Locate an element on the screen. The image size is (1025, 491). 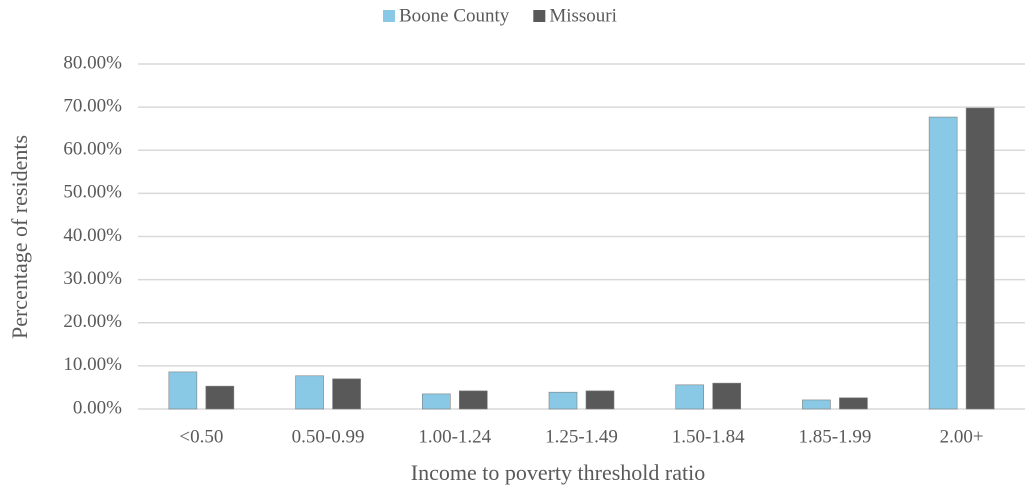
y-tick-label: 10.00% is located at coordinates (92, 364).